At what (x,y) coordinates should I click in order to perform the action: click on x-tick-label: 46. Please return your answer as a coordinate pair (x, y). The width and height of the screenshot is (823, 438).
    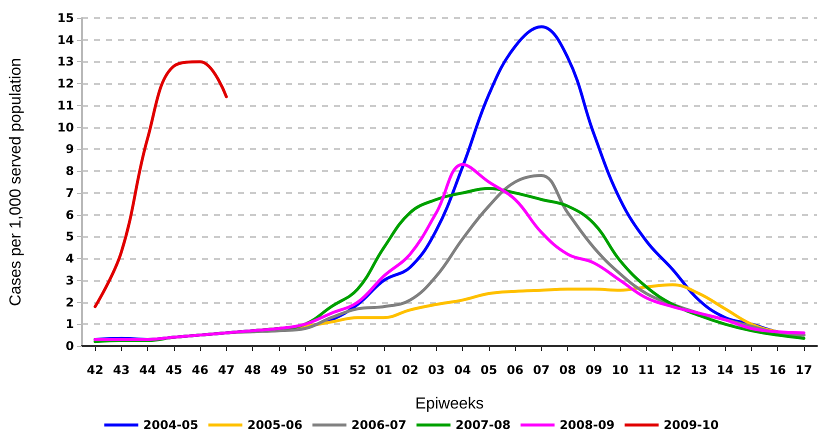
    Looking at the image, I should click on (200, 370).